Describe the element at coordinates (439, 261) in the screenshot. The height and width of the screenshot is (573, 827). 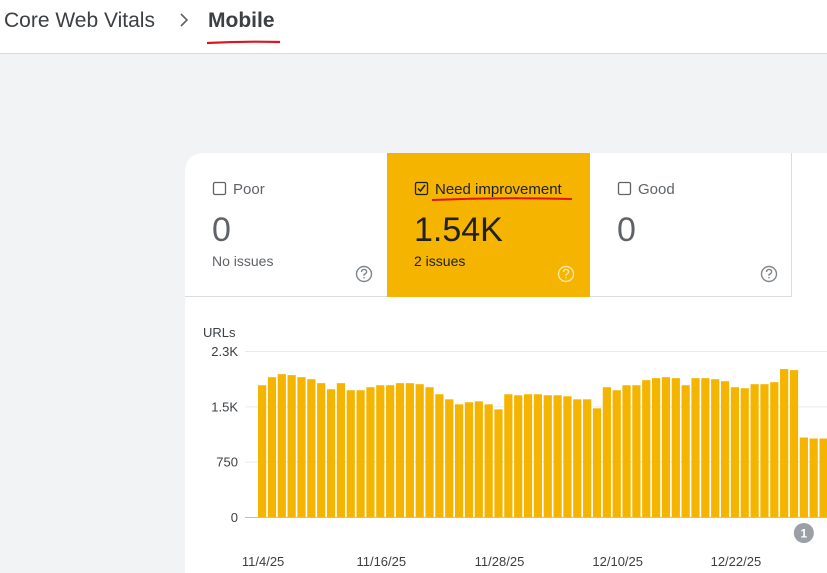
I see `tab-detail: 2 issues` at that location.